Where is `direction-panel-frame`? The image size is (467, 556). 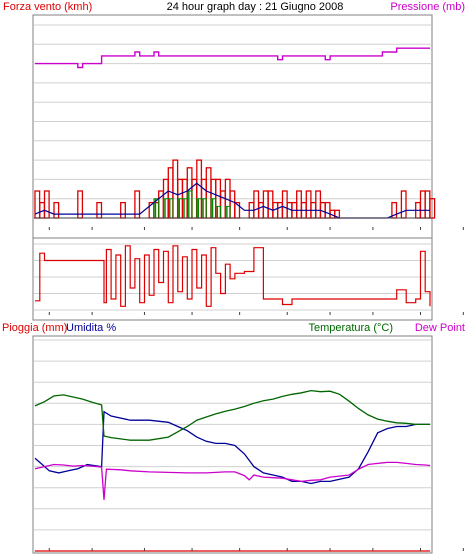
direction-panel-frame is located at coordinates (232, 279).